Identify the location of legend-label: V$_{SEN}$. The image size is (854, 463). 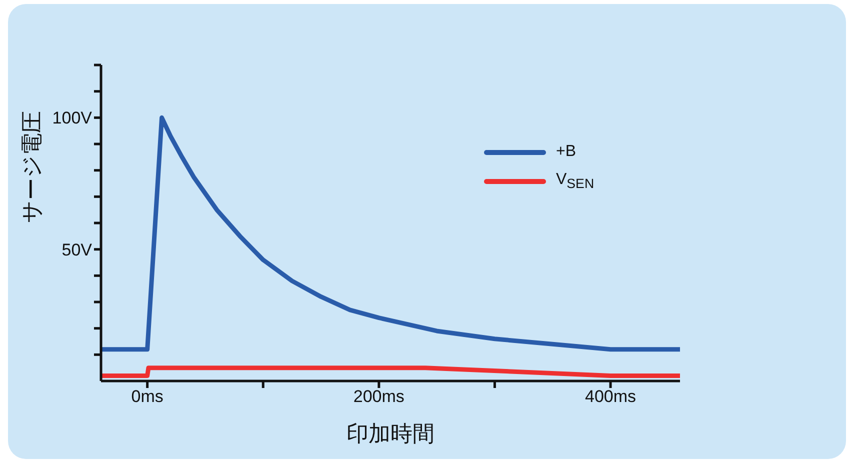
(575, 181).